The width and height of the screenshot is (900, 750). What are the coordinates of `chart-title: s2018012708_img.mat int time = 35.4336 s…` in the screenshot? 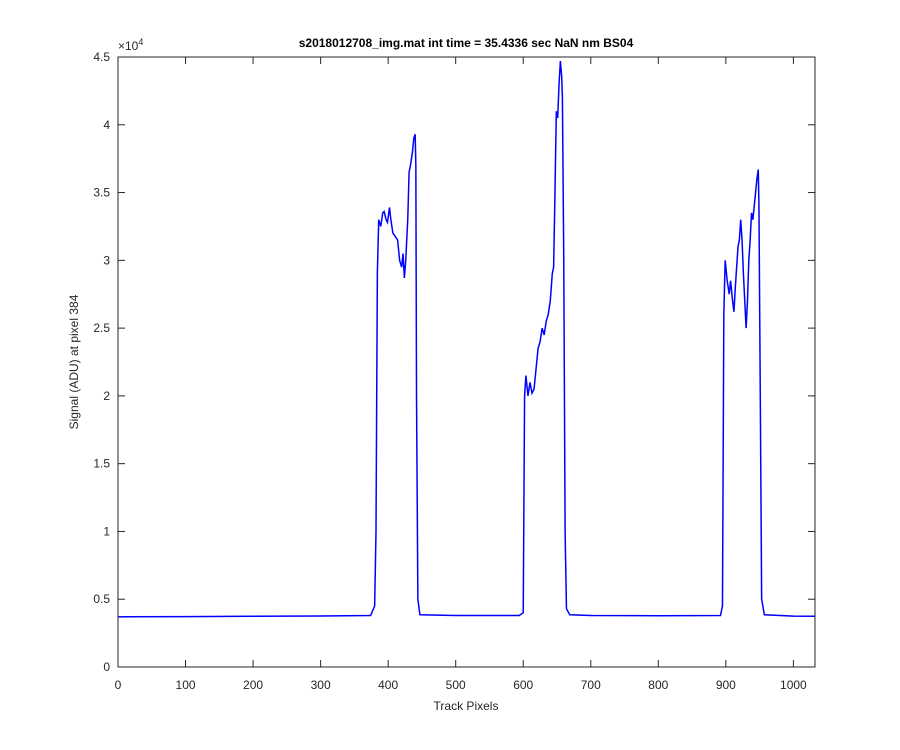 It's located at (466, 43).